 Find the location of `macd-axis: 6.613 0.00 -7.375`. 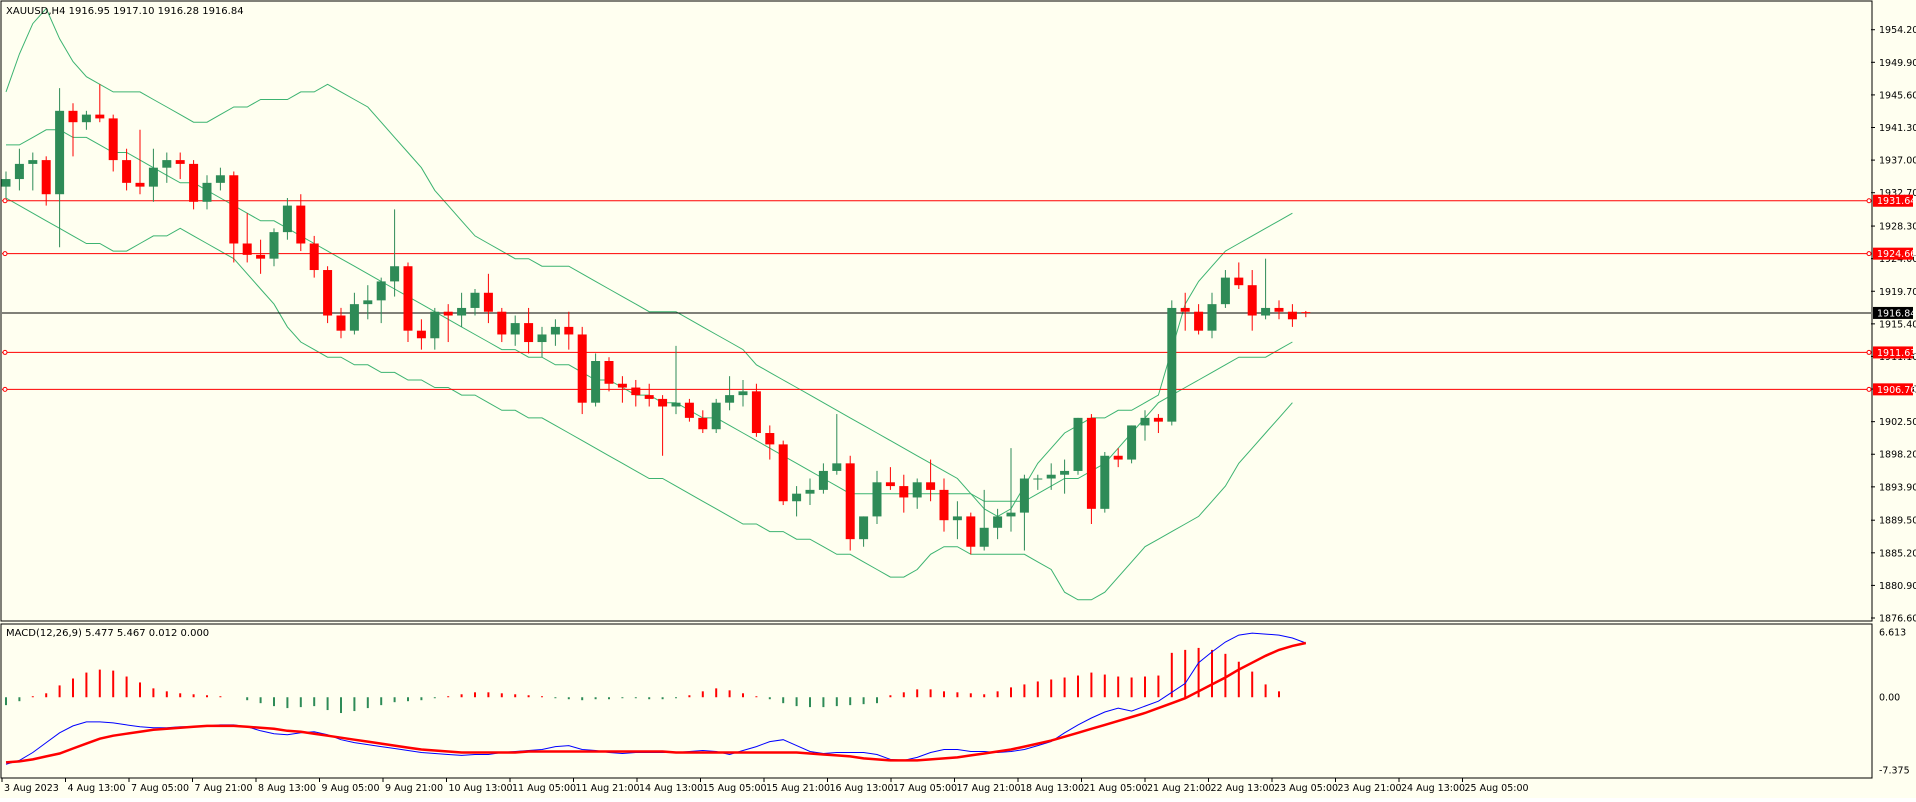

macd-axis: 6.613 0.00 -7.375 is located at coordinates (1894, 702).